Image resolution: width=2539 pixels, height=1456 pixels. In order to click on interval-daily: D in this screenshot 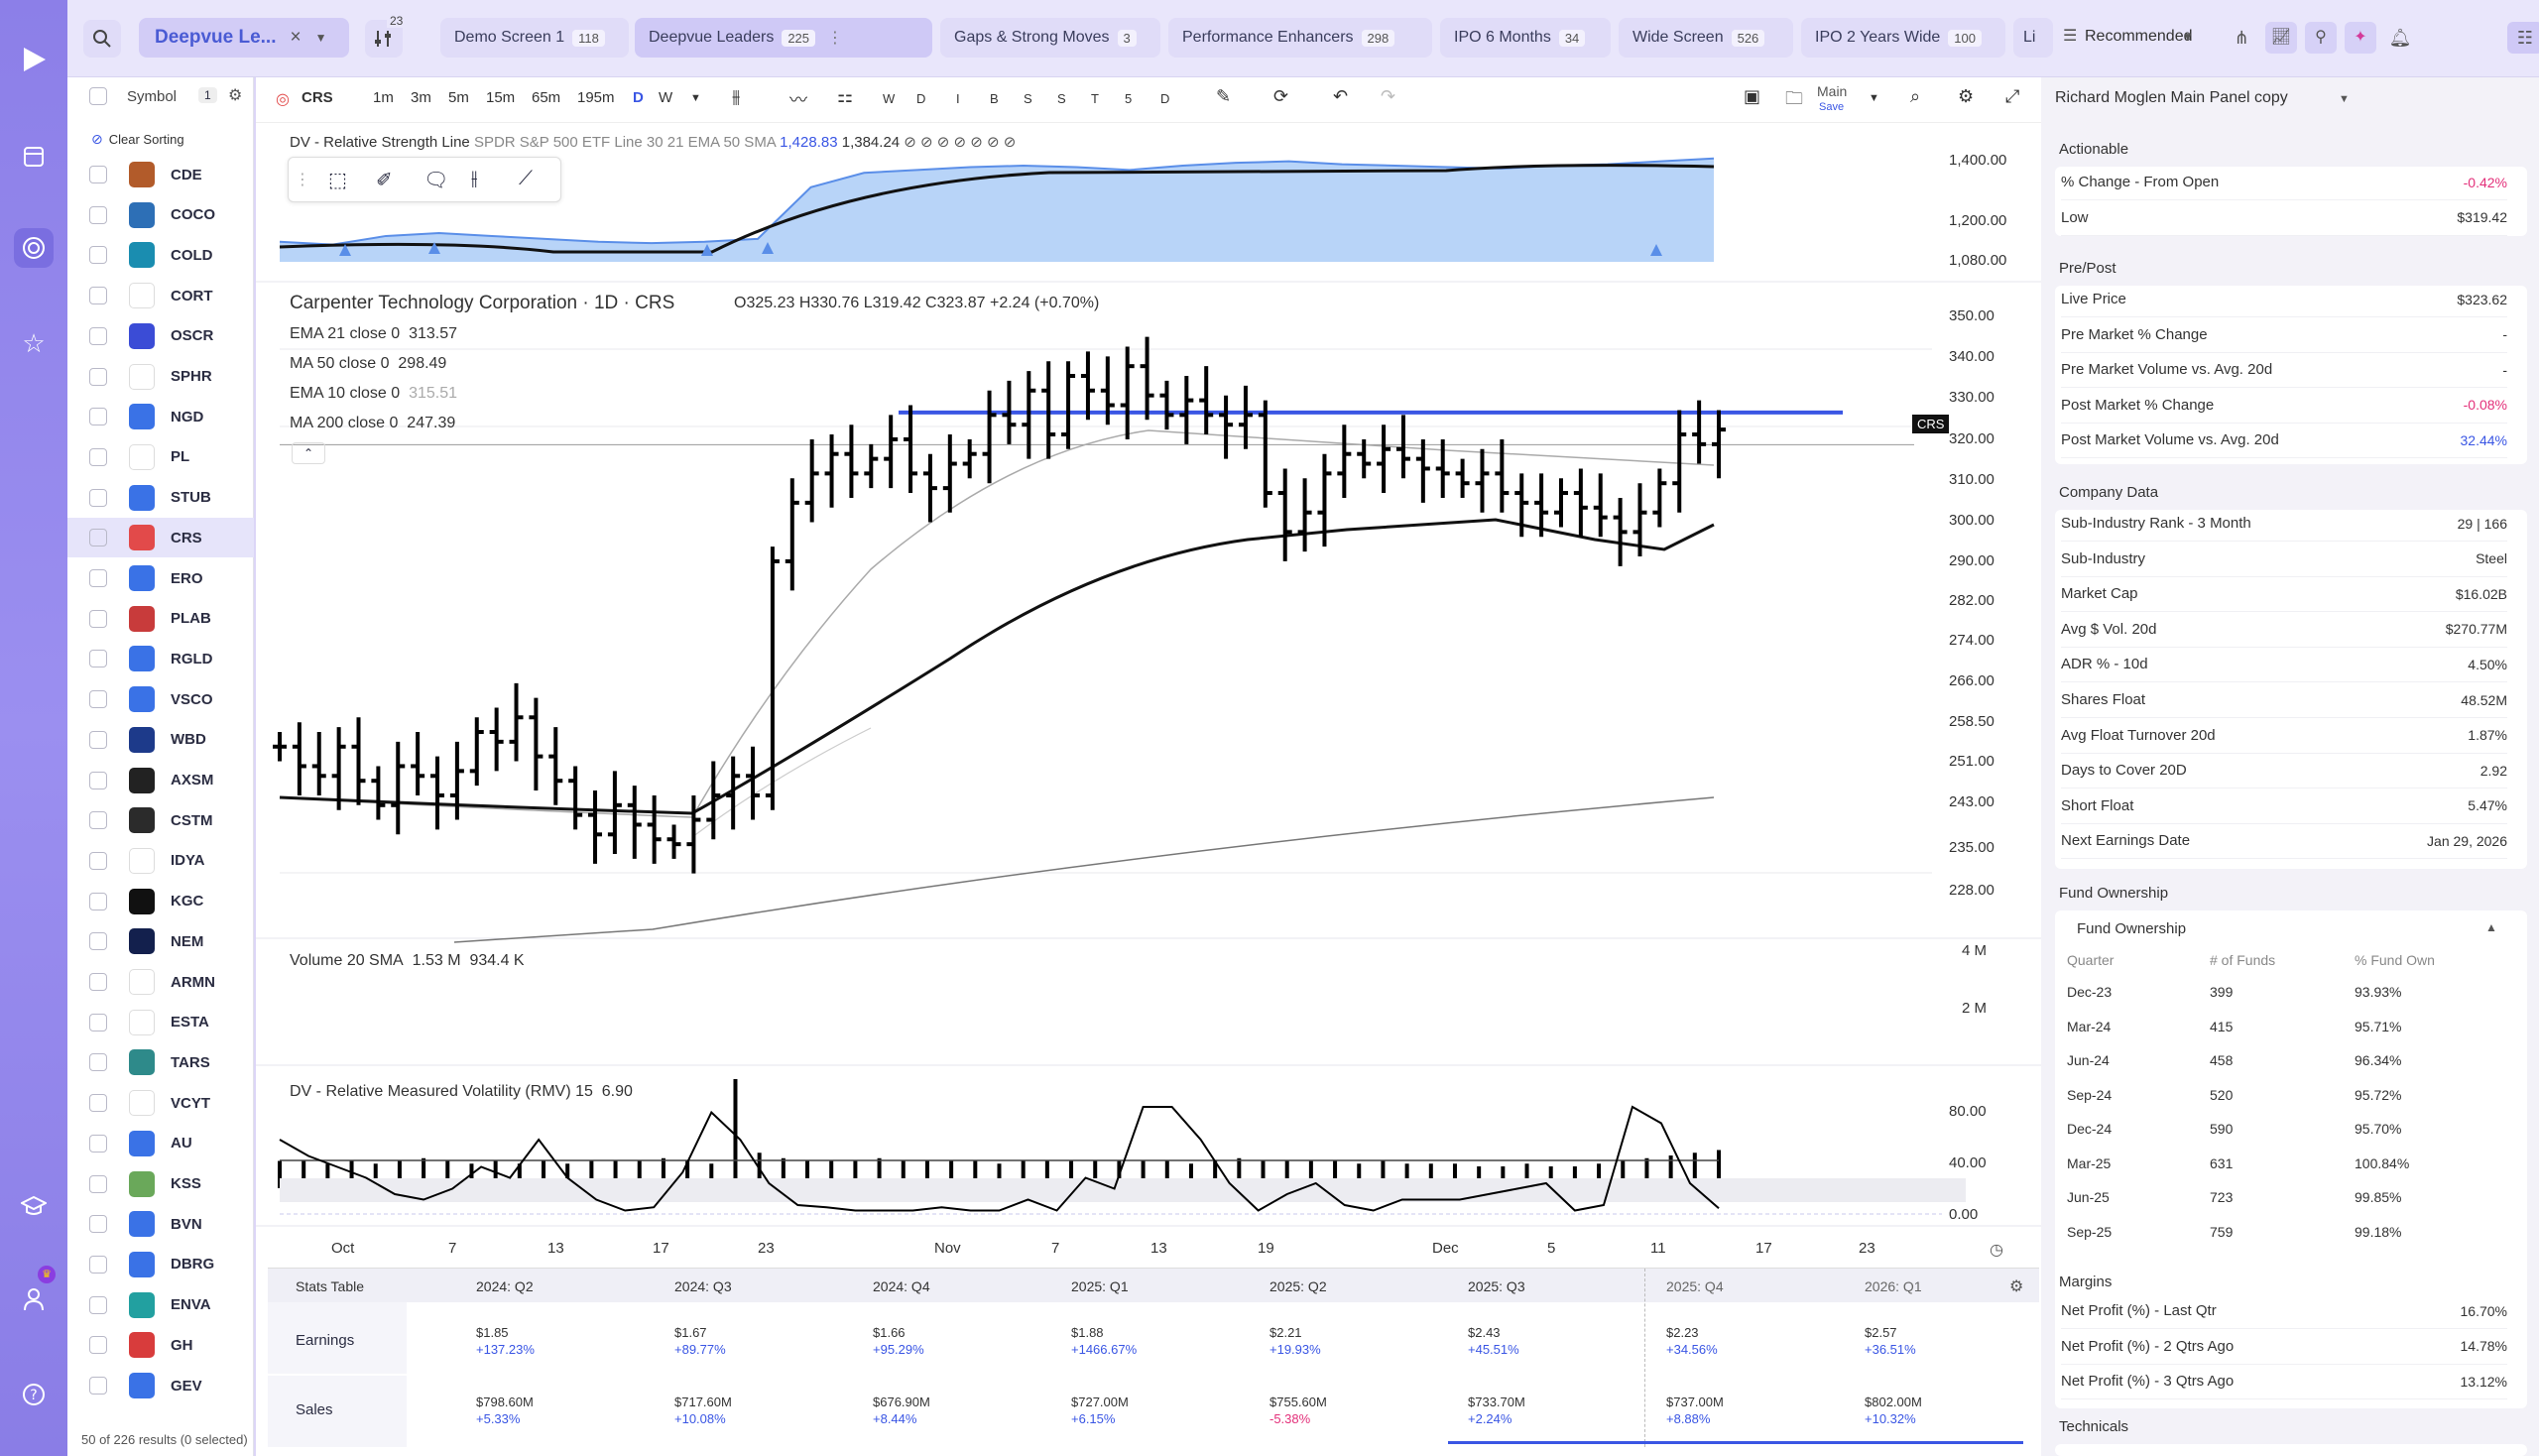, I will do `click(639, 97)`.